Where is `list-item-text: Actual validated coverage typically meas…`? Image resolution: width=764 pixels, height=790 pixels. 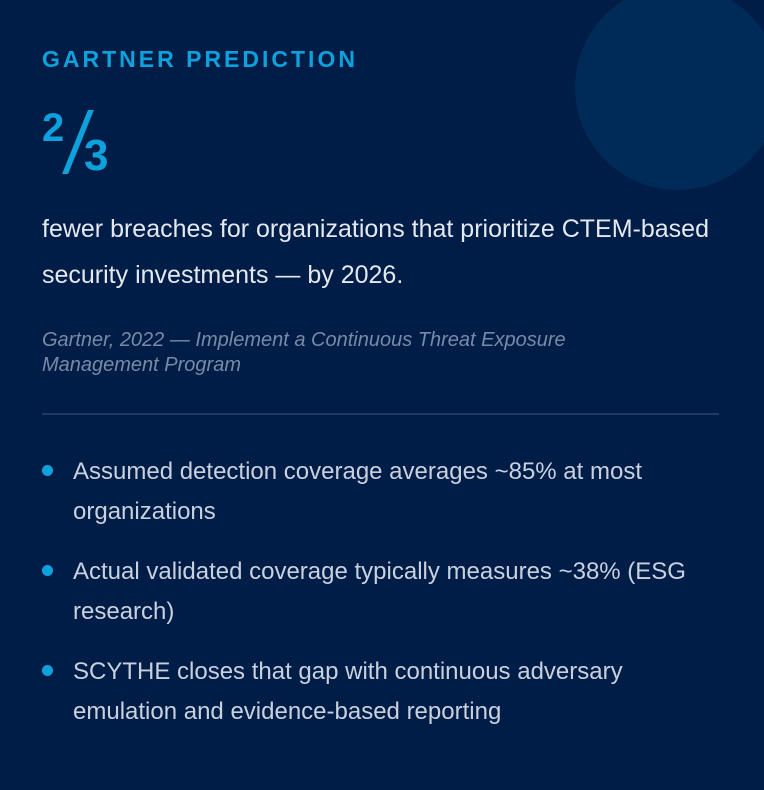 list-item-text: Actual validated coverage typically meas… is located at coordinates (379, 591).